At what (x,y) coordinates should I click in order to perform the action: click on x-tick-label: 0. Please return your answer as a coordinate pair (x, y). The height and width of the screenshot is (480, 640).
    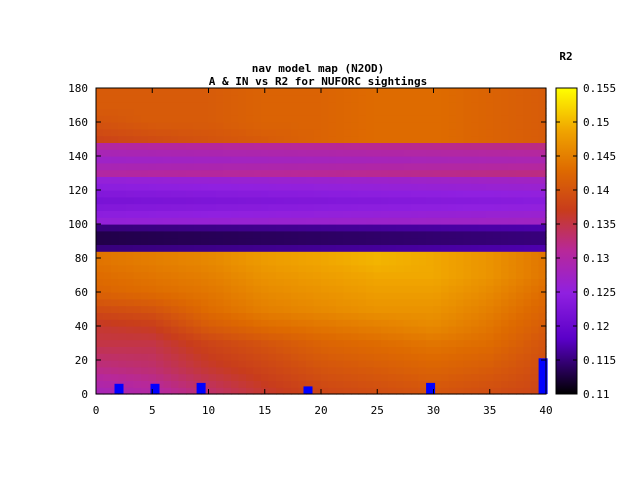
    Looking at the image, I should click on (96, 410).